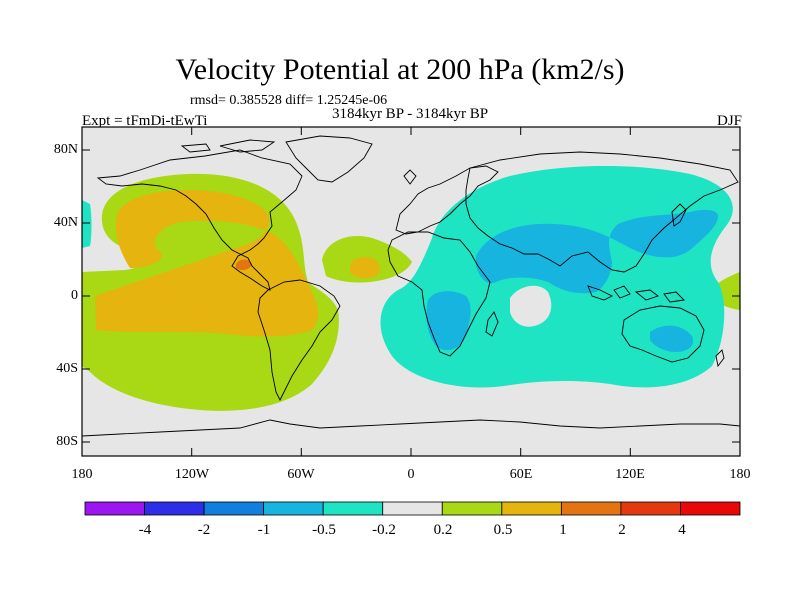  What do you see at coordinates (82, 474) in the screenshot?
I see `lon-label-180w: 180` at bounding box center [82, 474].